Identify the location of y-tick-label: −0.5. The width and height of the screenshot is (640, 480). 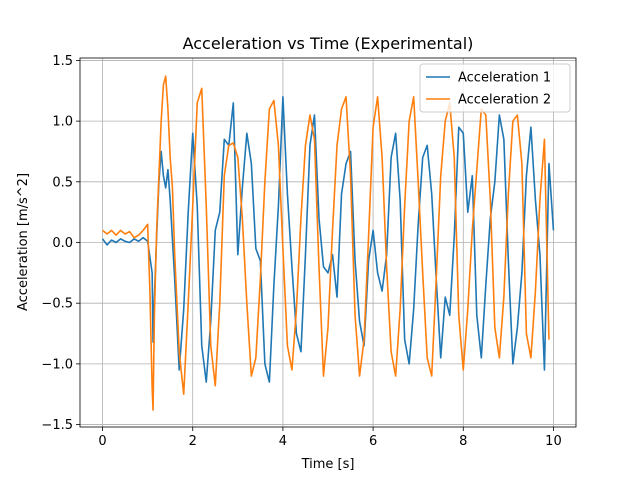
(57, 304).